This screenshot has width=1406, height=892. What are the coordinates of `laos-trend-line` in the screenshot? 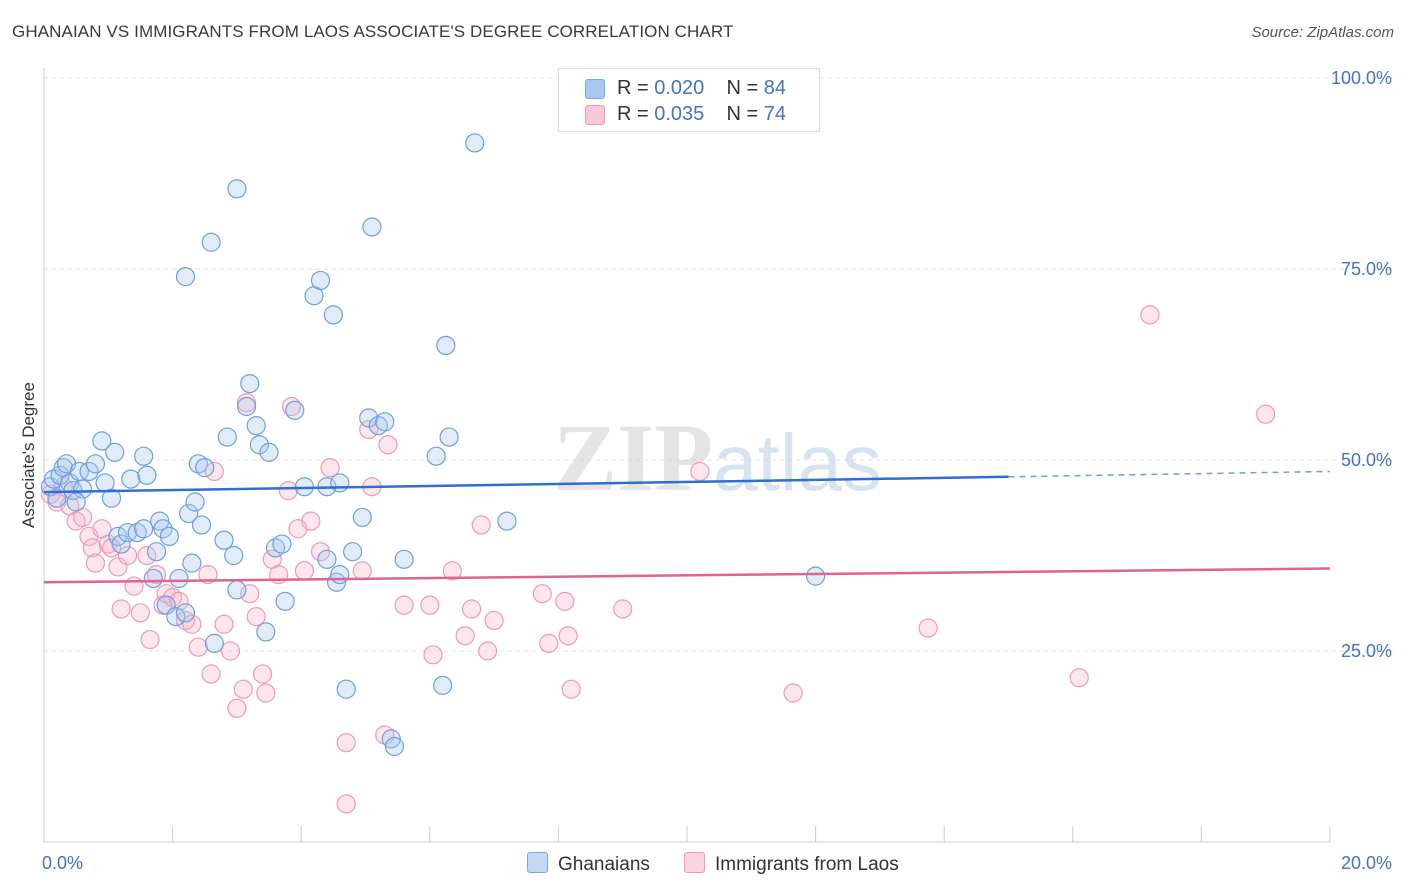 It's located at (687, 575).